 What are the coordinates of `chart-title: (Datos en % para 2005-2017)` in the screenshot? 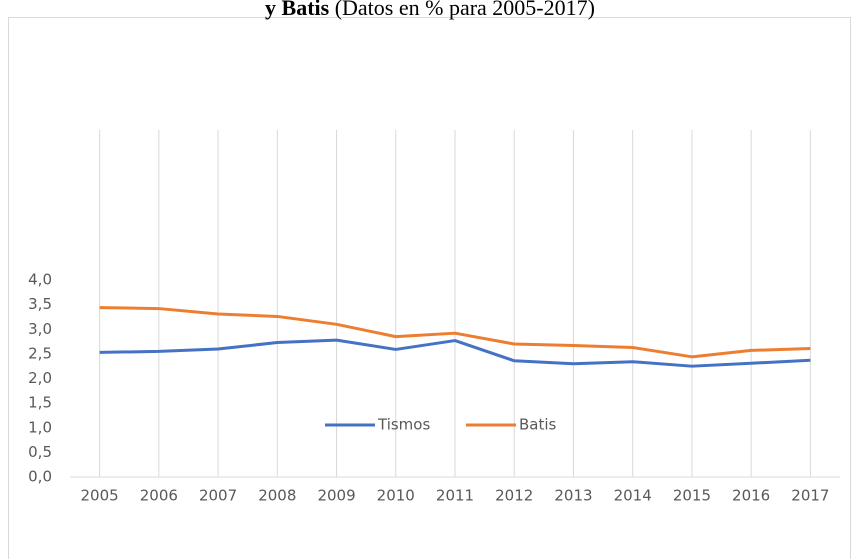 It's located at (465, 10).